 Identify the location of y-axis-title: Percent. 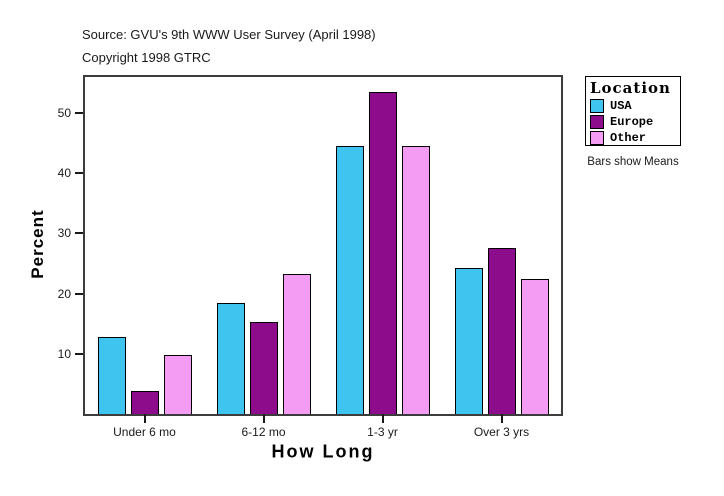
(37, 244).